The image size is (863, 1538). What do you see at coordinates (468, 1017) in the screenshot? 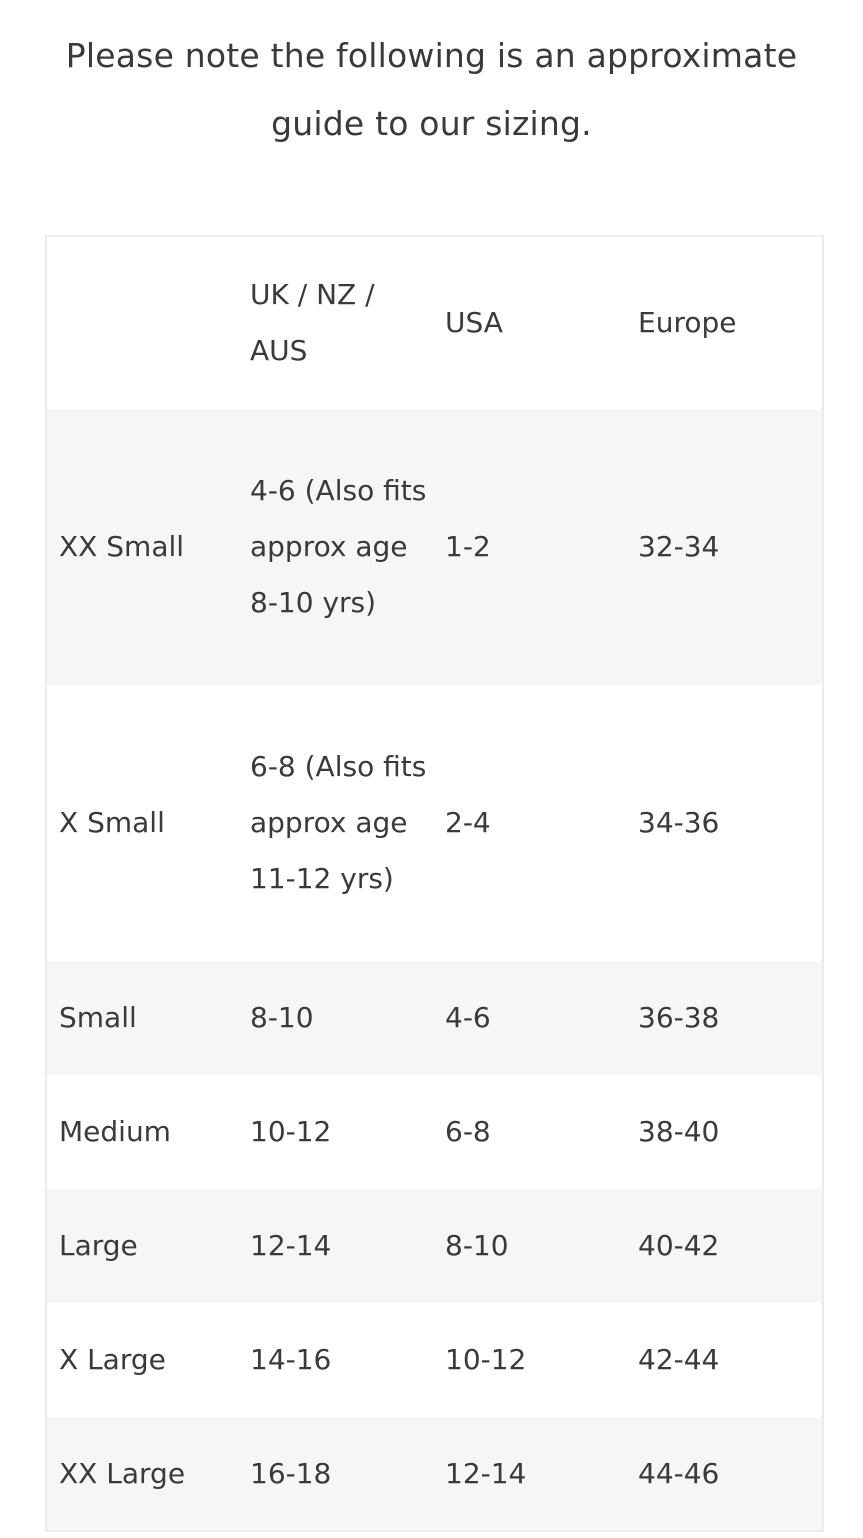
I see `table-cell: 4-6` at bounding box center [468, 1017].